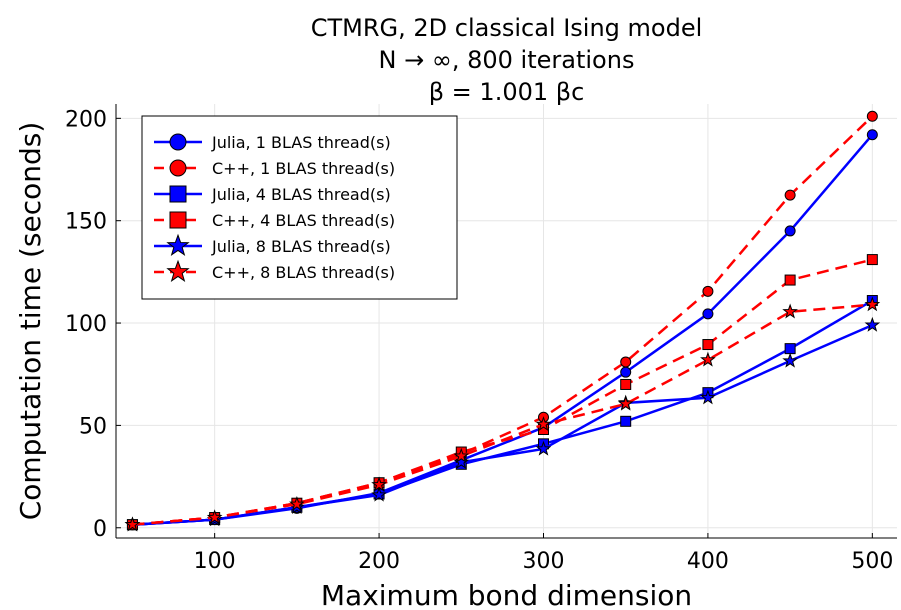 Image resolution: width=901 pixels, height=610 pixels. I want to click on x-tick-label: 500, so click(872, 561).